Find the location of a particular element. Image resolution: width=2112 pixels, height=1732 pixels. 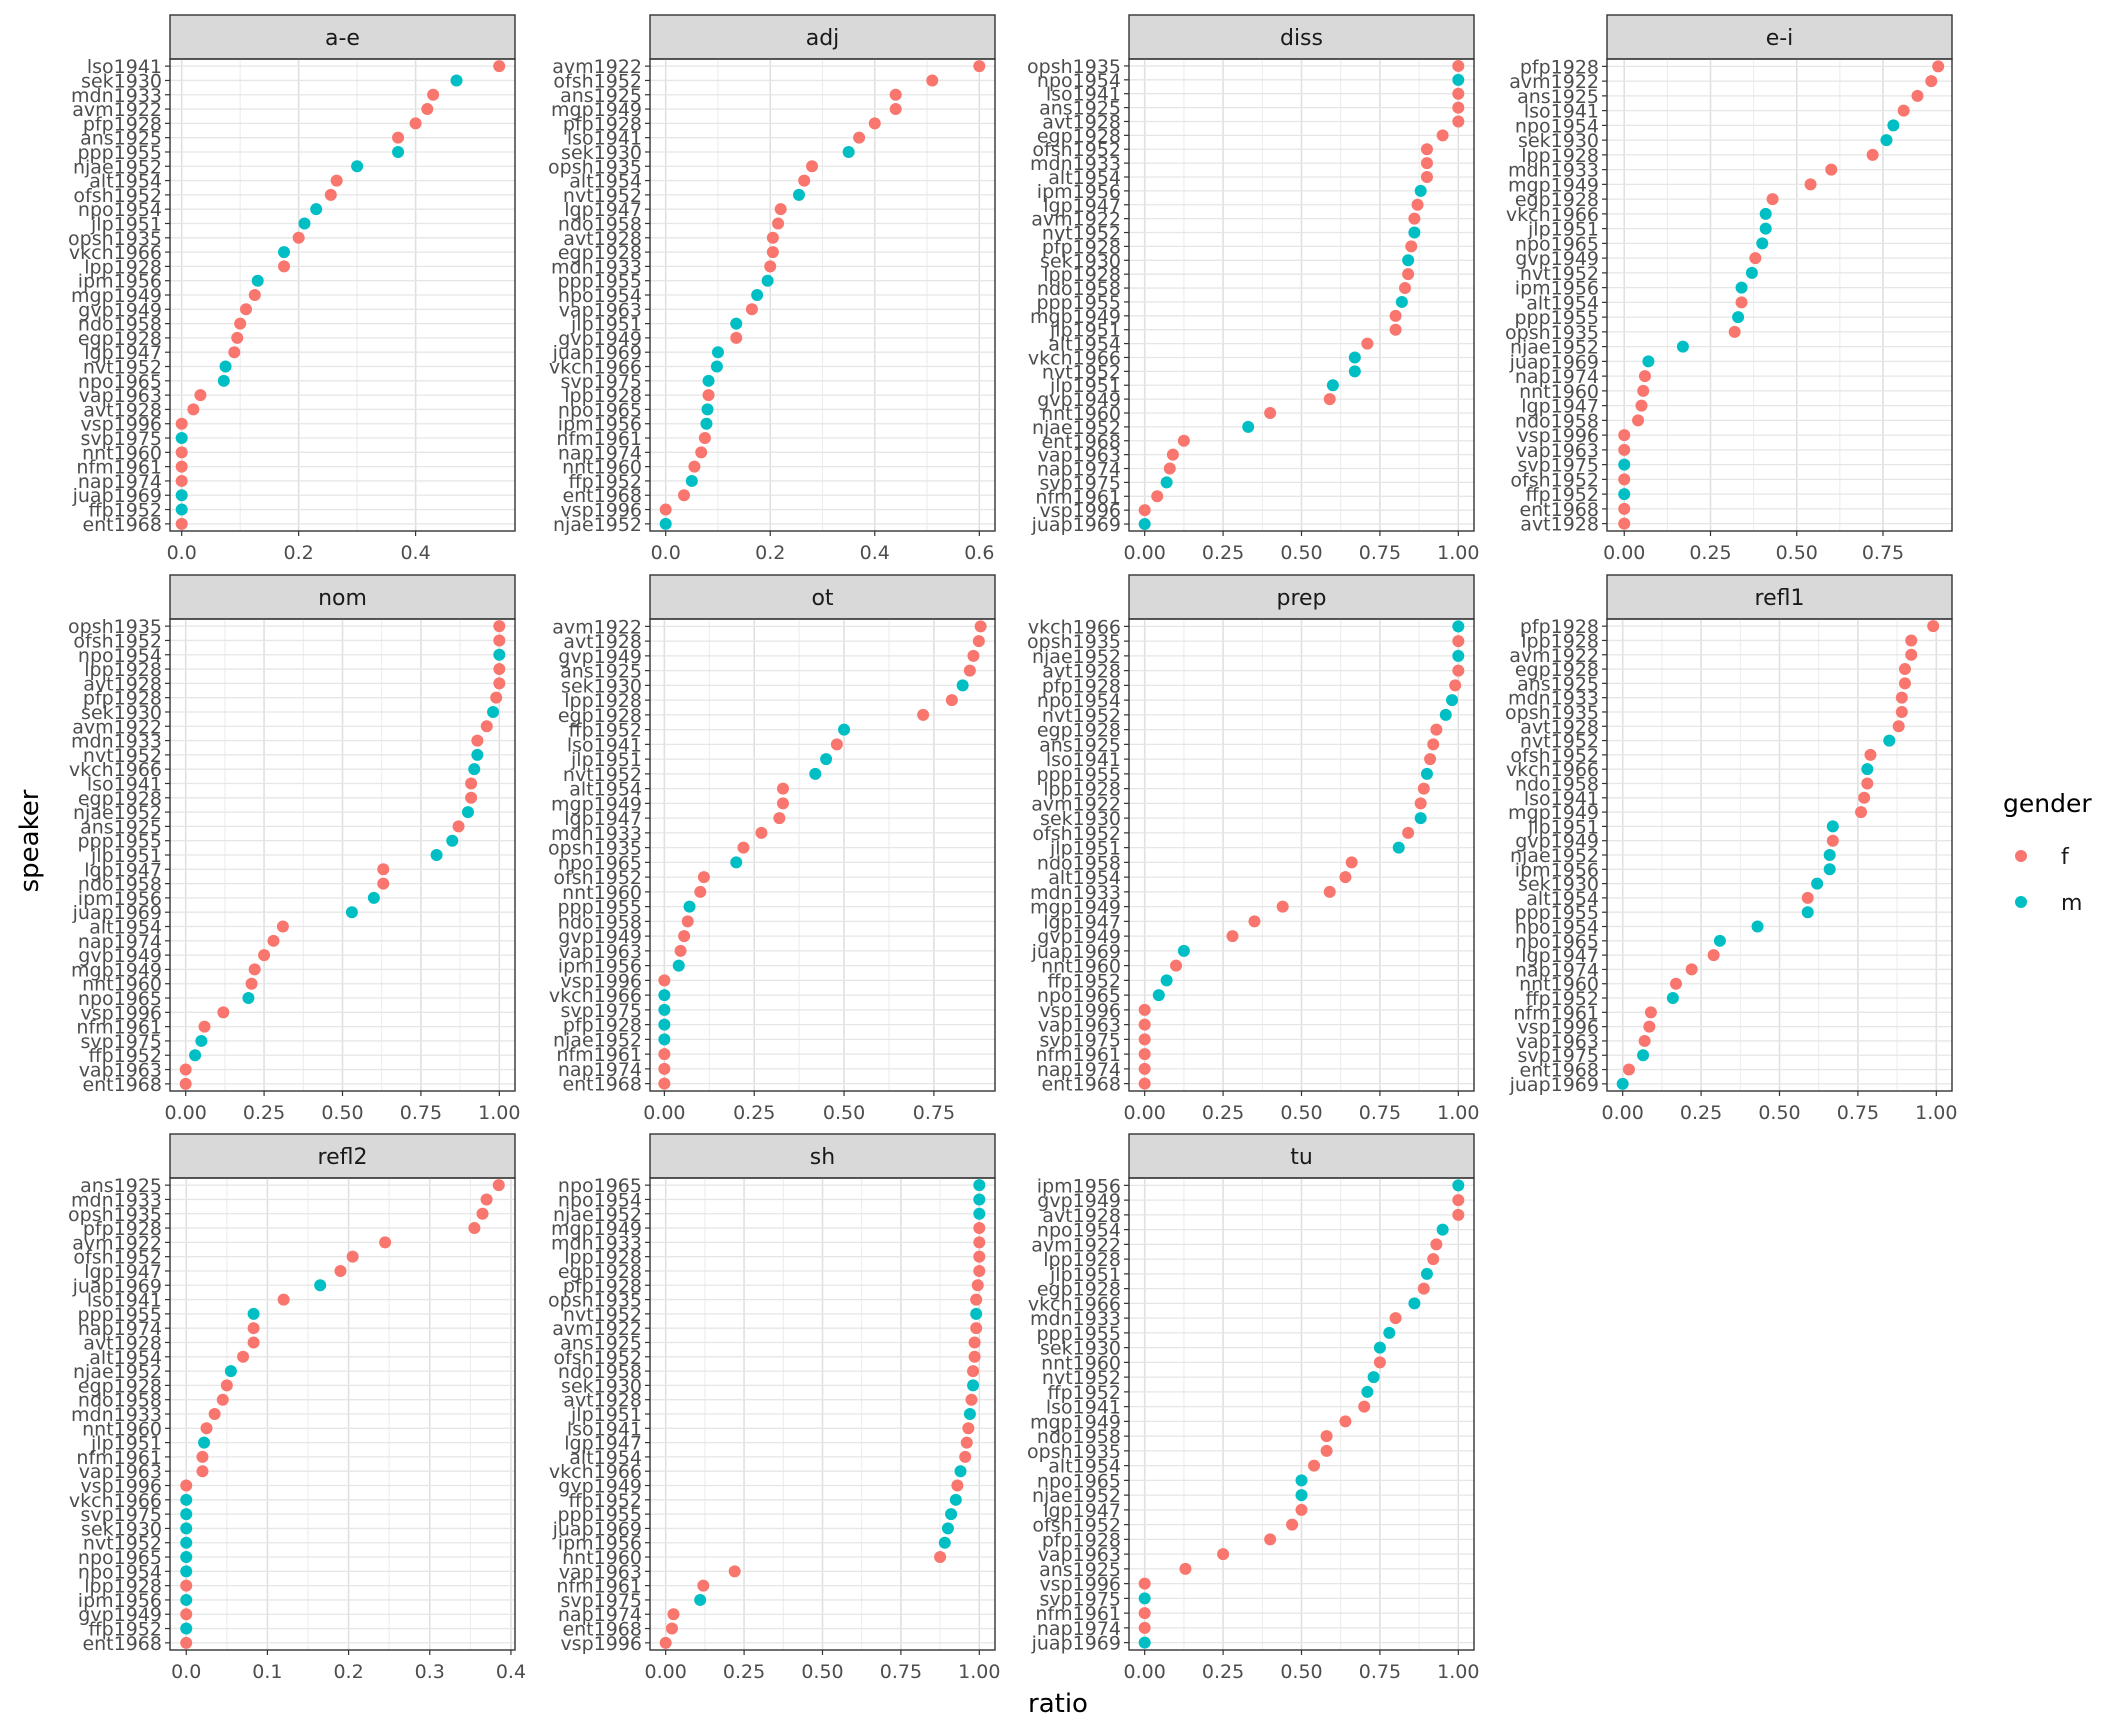

y-tick-label: juap1969 is located at coordinates (597, 353).